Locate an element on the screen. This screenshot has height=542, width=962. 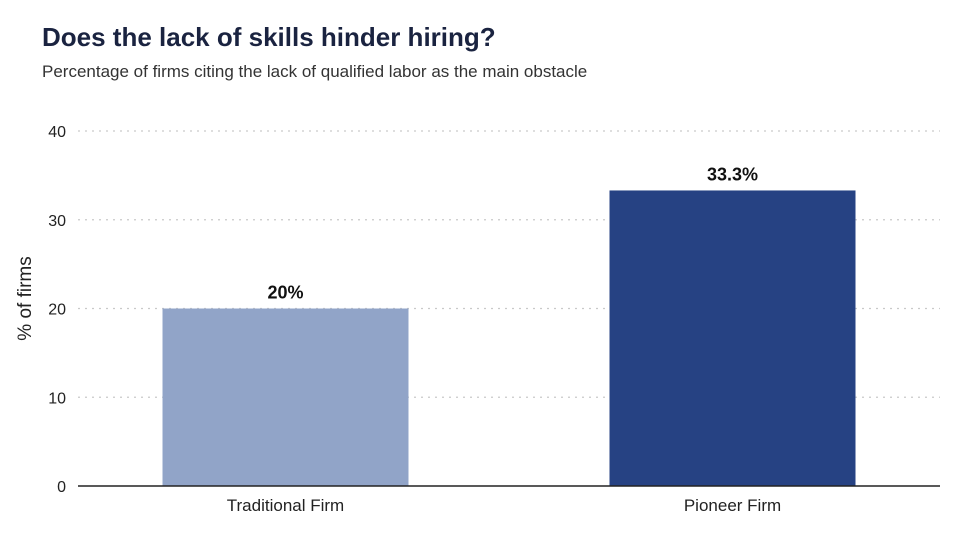
category-label: Traditional Firm is located at coordinates (285, 505).